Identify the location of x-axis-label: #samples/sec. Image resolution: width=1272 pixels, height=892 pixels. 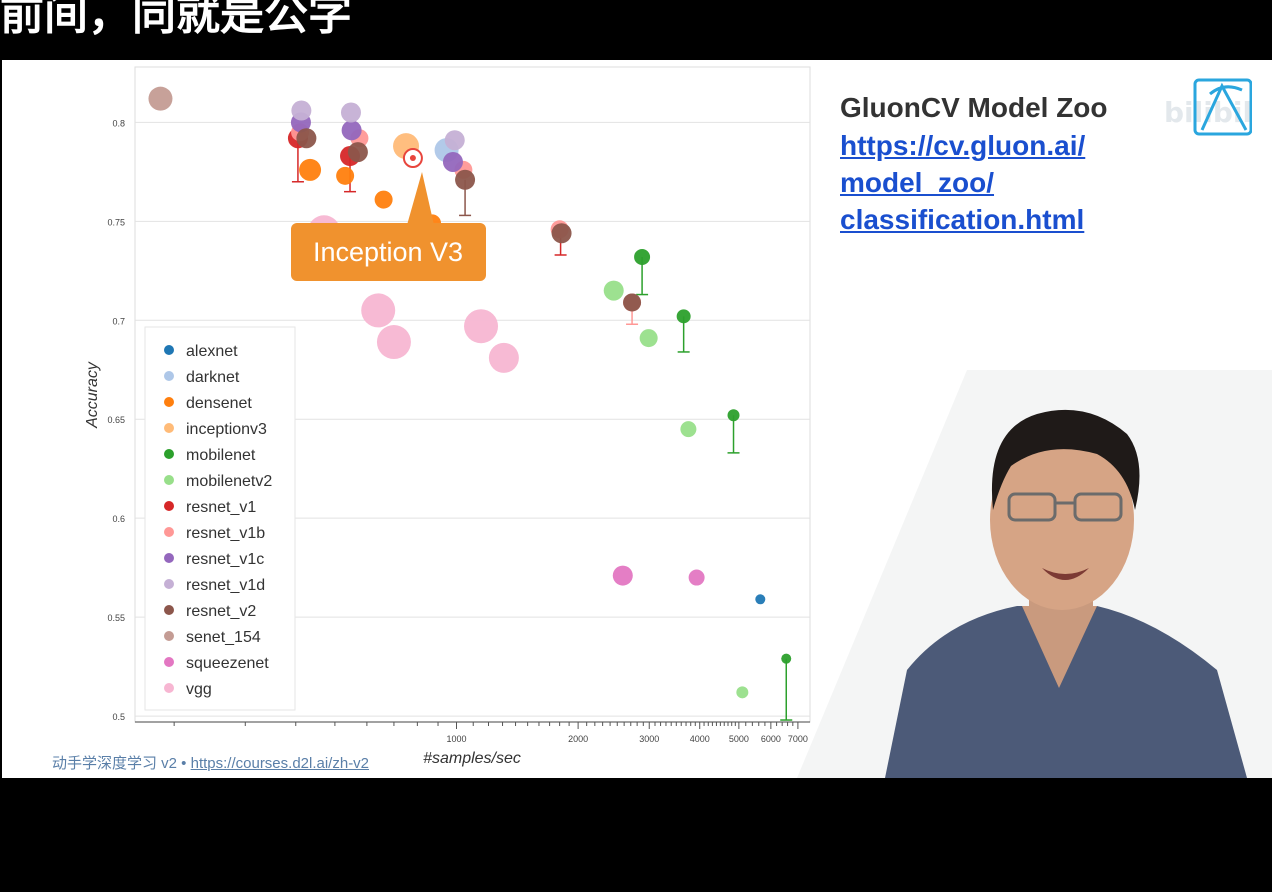
(472, 758).